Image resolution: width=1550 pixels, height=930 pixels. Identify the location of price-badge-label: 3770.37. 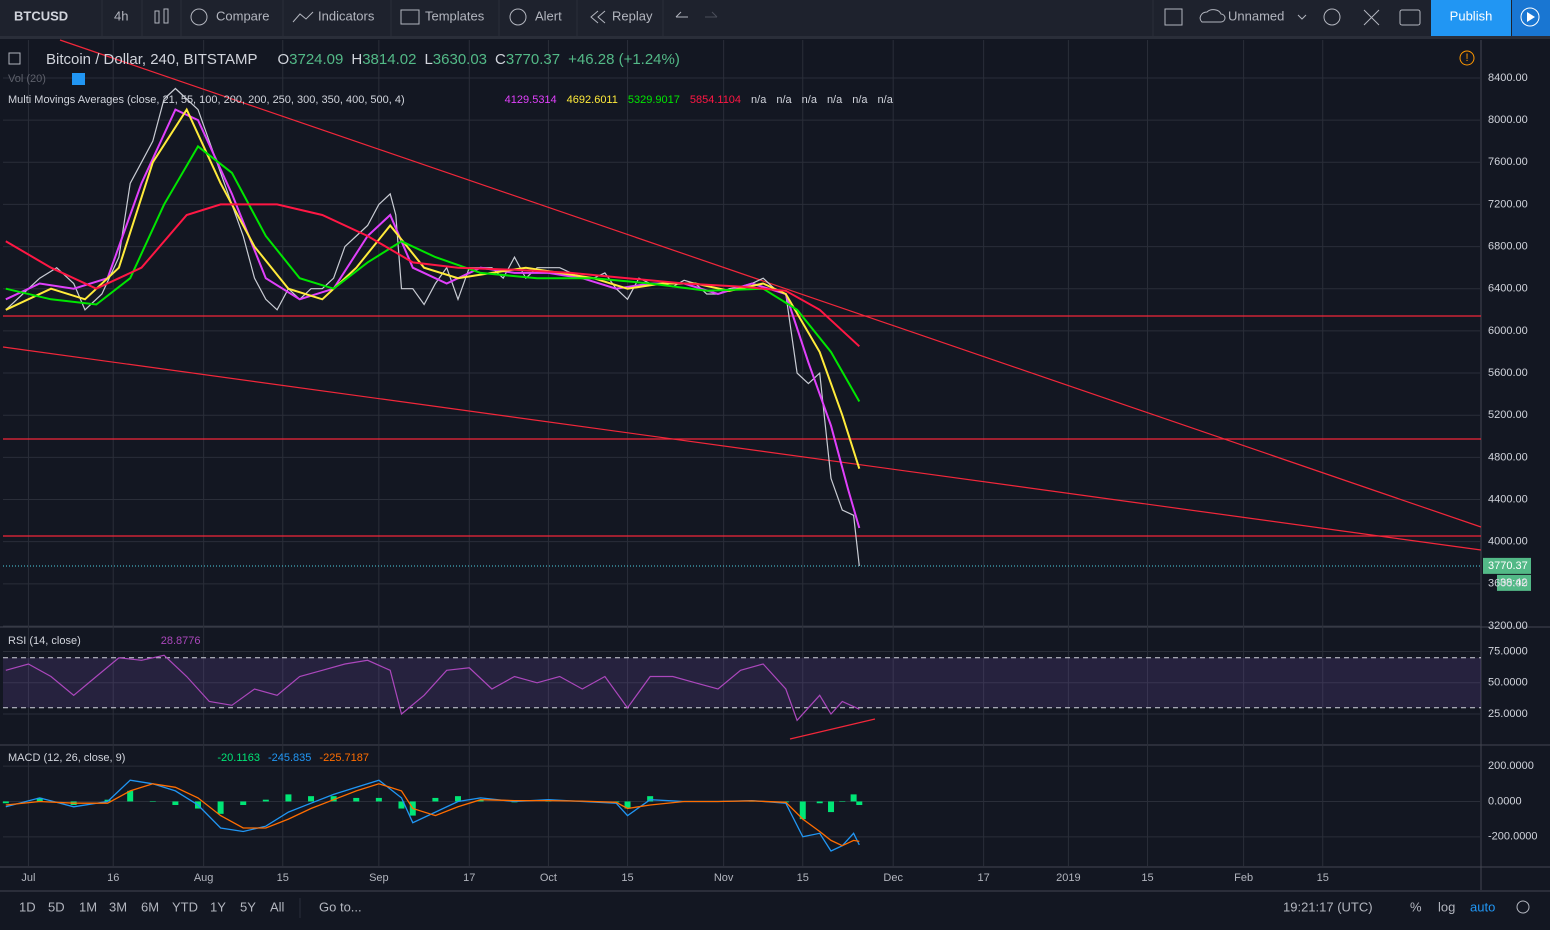
(1508, 566).